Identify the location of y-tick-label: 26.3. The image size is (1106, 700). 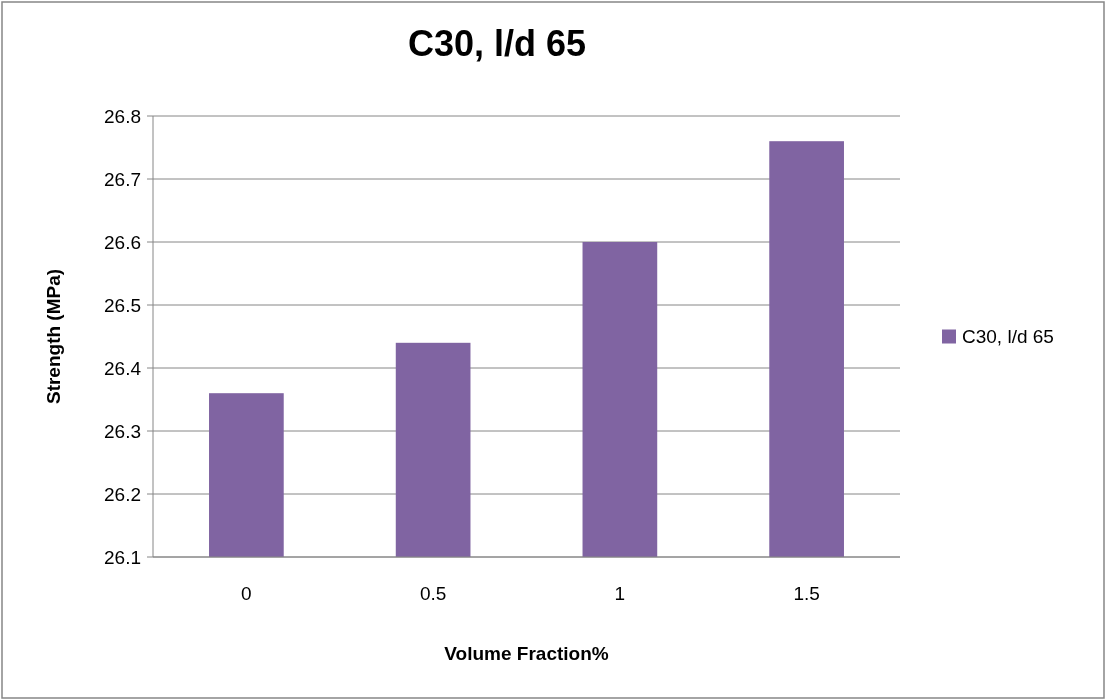
(122, 431).